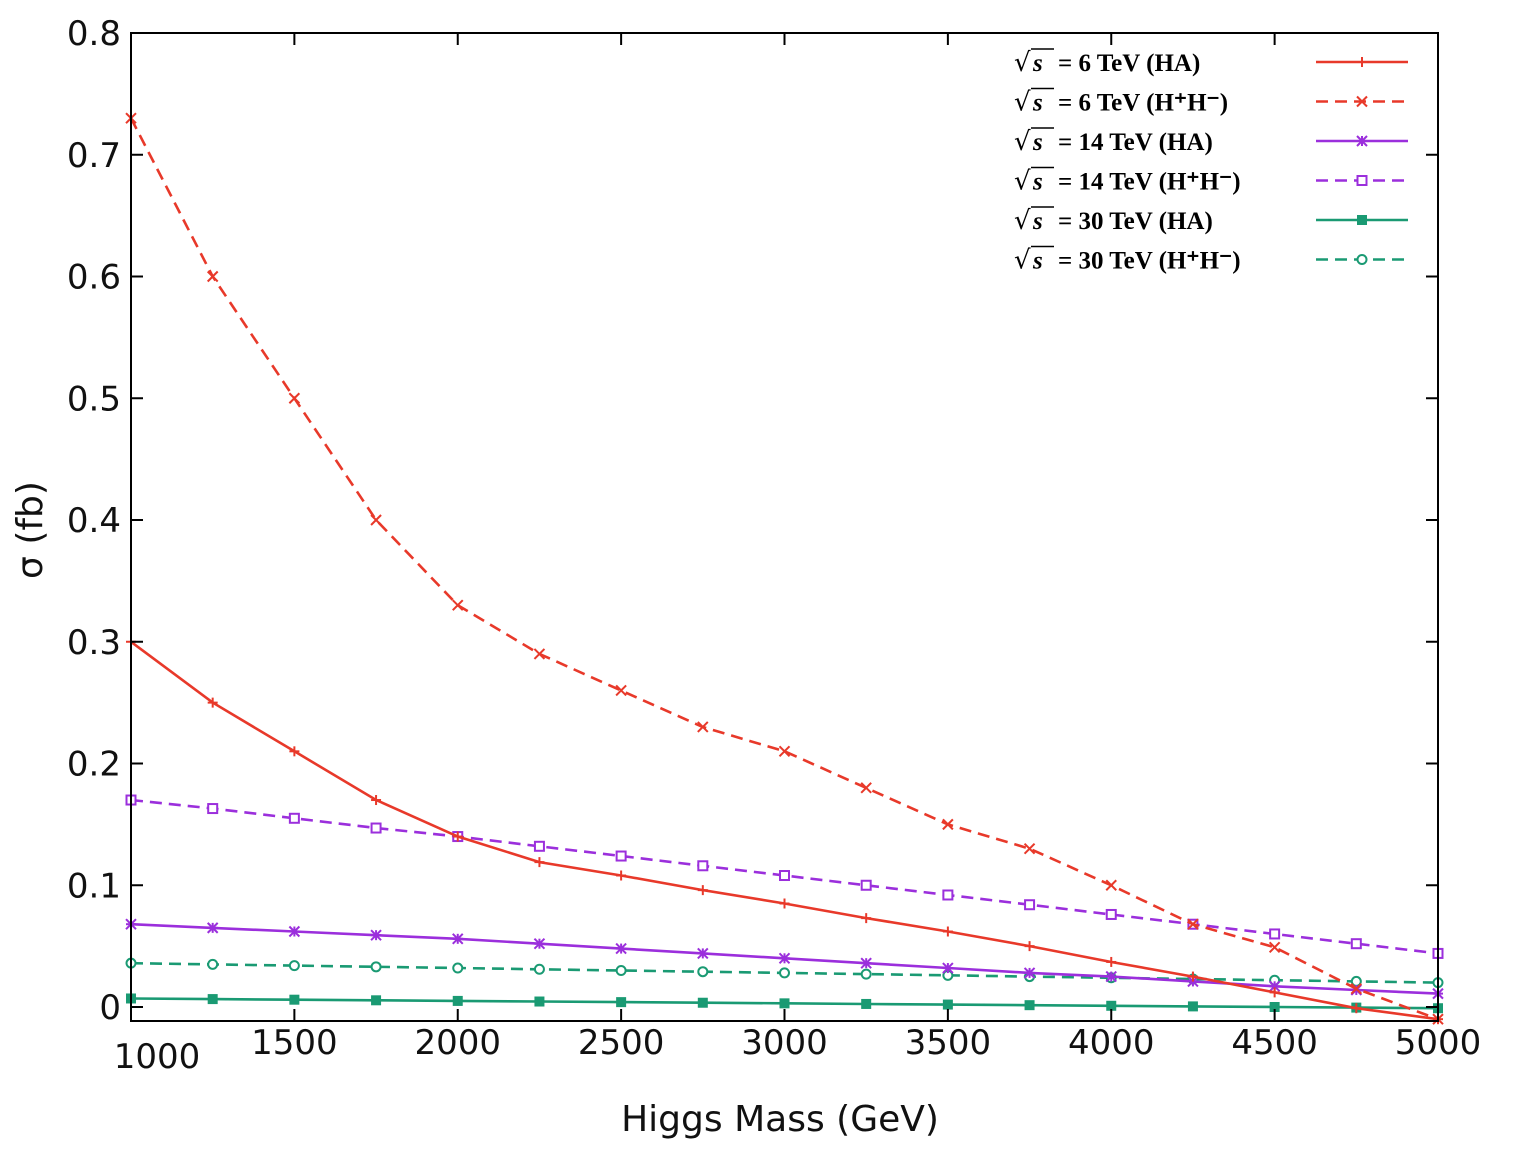 This screenshot has width=1525, height=1152. I want to click on legend-label: = 30 TeV (H⁺H⁻), so click(1149, 261).